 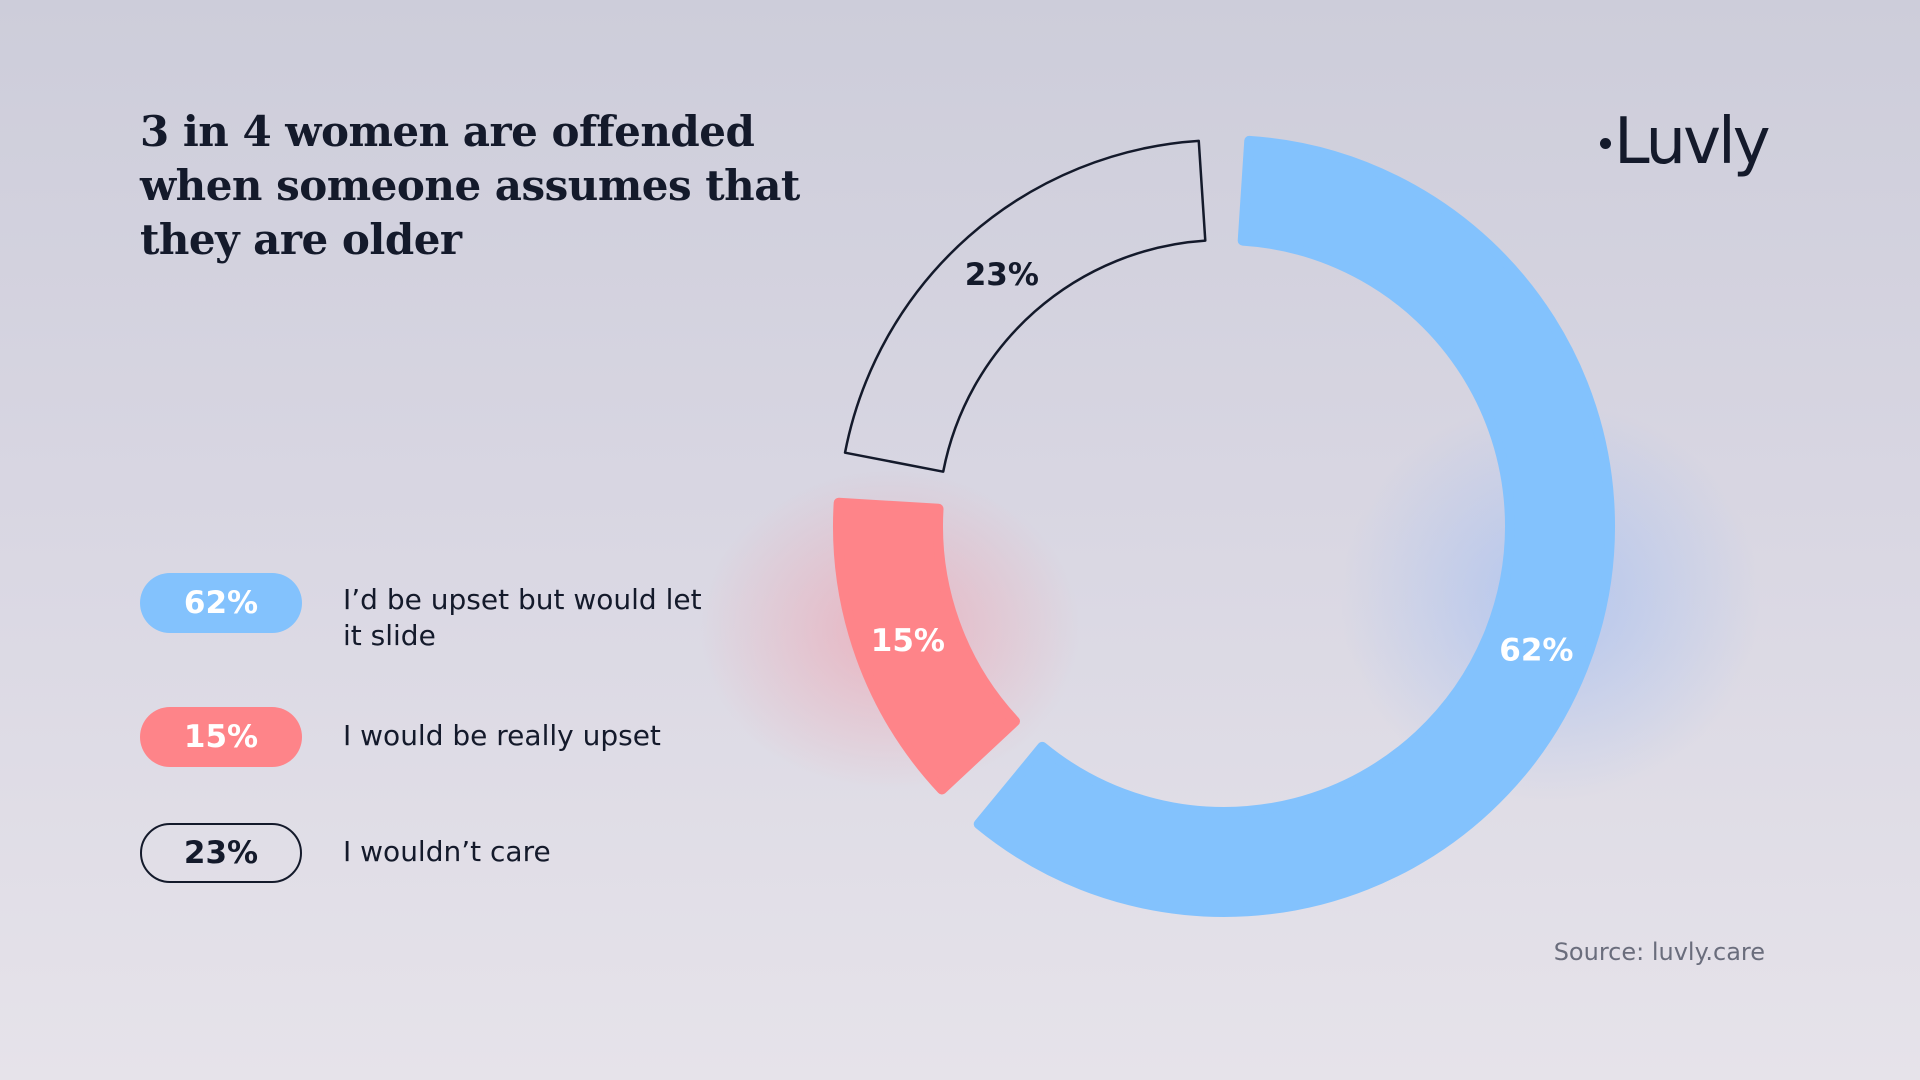 What do you see at coordinates (502, 735) in the screenshot?
I see `legend-label: I would be really upset` at bounding box center [502, 735].